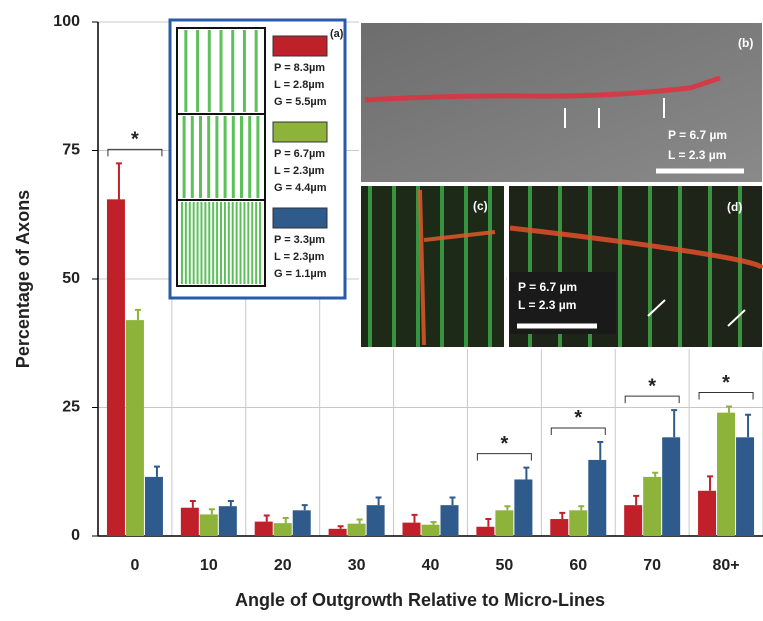 The height and width of the screenshot is (621, 763). What do you see at coordinates (299, 154) in the screenshot?
I see `legend-label: P = 6.7µm` at bounding box center [299, 154].